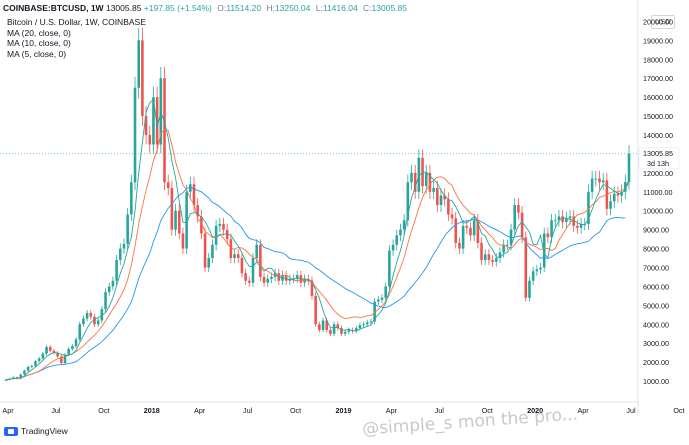 The width and height of the screenshot is (689, 445). What do you see at coordinates (270, 8) in the screenshot?
I see `high-label: H:` at bounding box center [270, 8].